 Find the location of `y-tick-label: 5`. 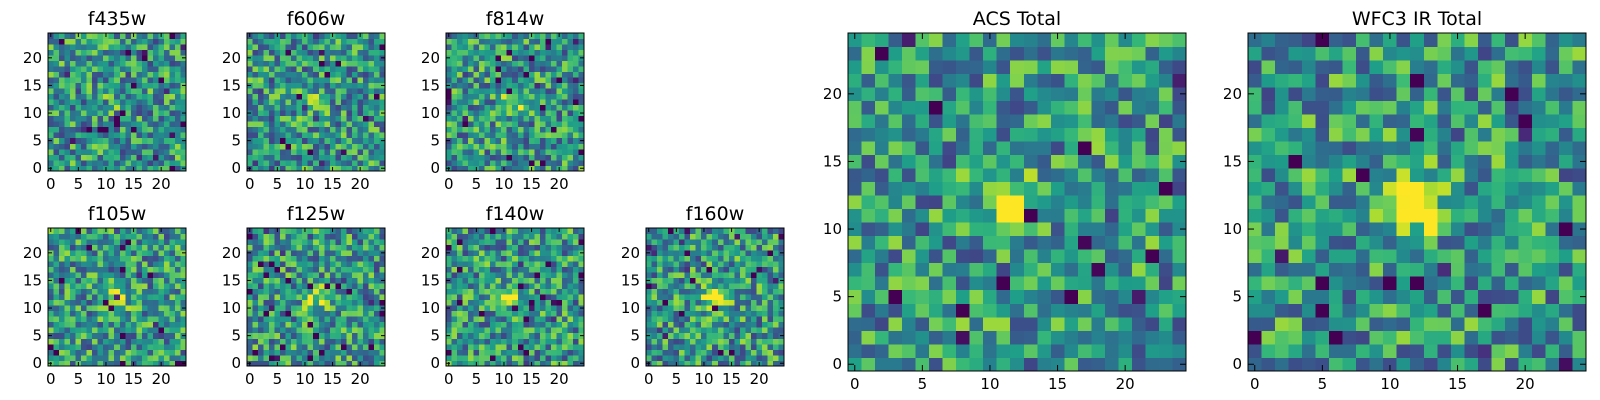

y-tick-label: 5 is located at coordinates (435, 336).